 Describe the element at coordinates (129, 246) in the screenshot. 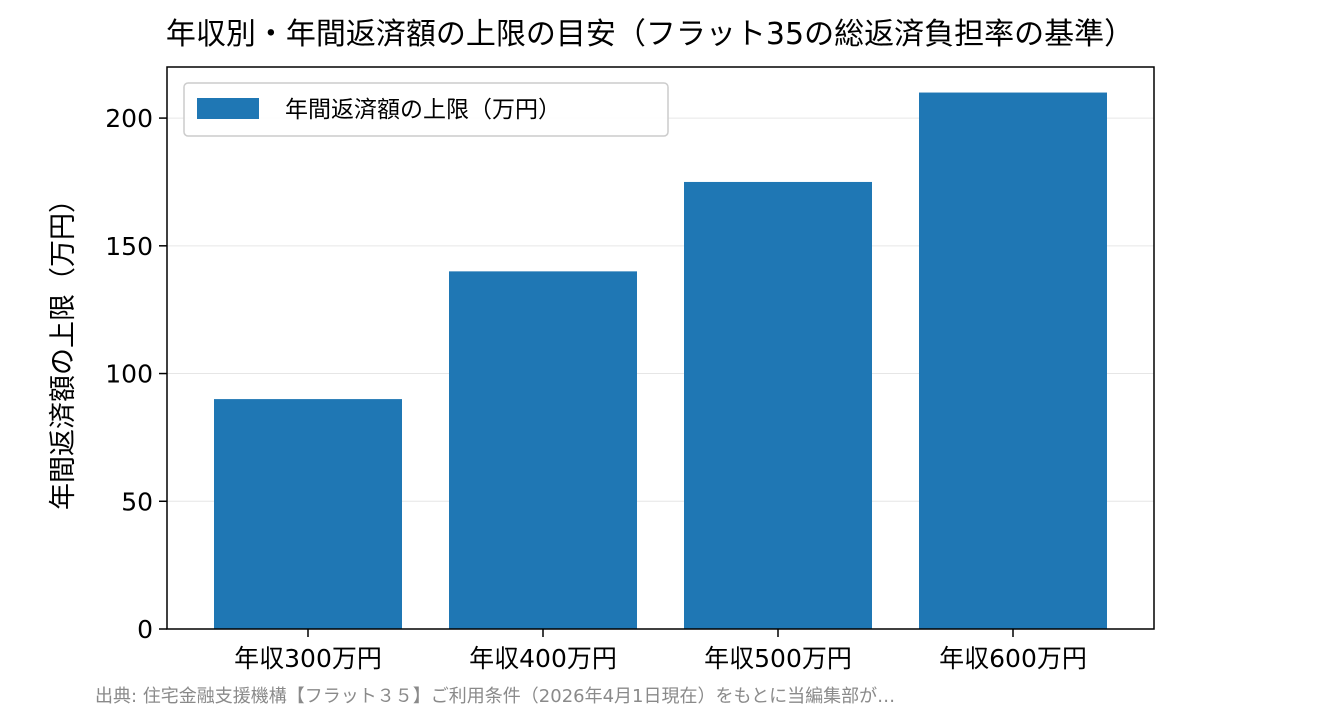

I see `y-tick-label: 150` at that location.